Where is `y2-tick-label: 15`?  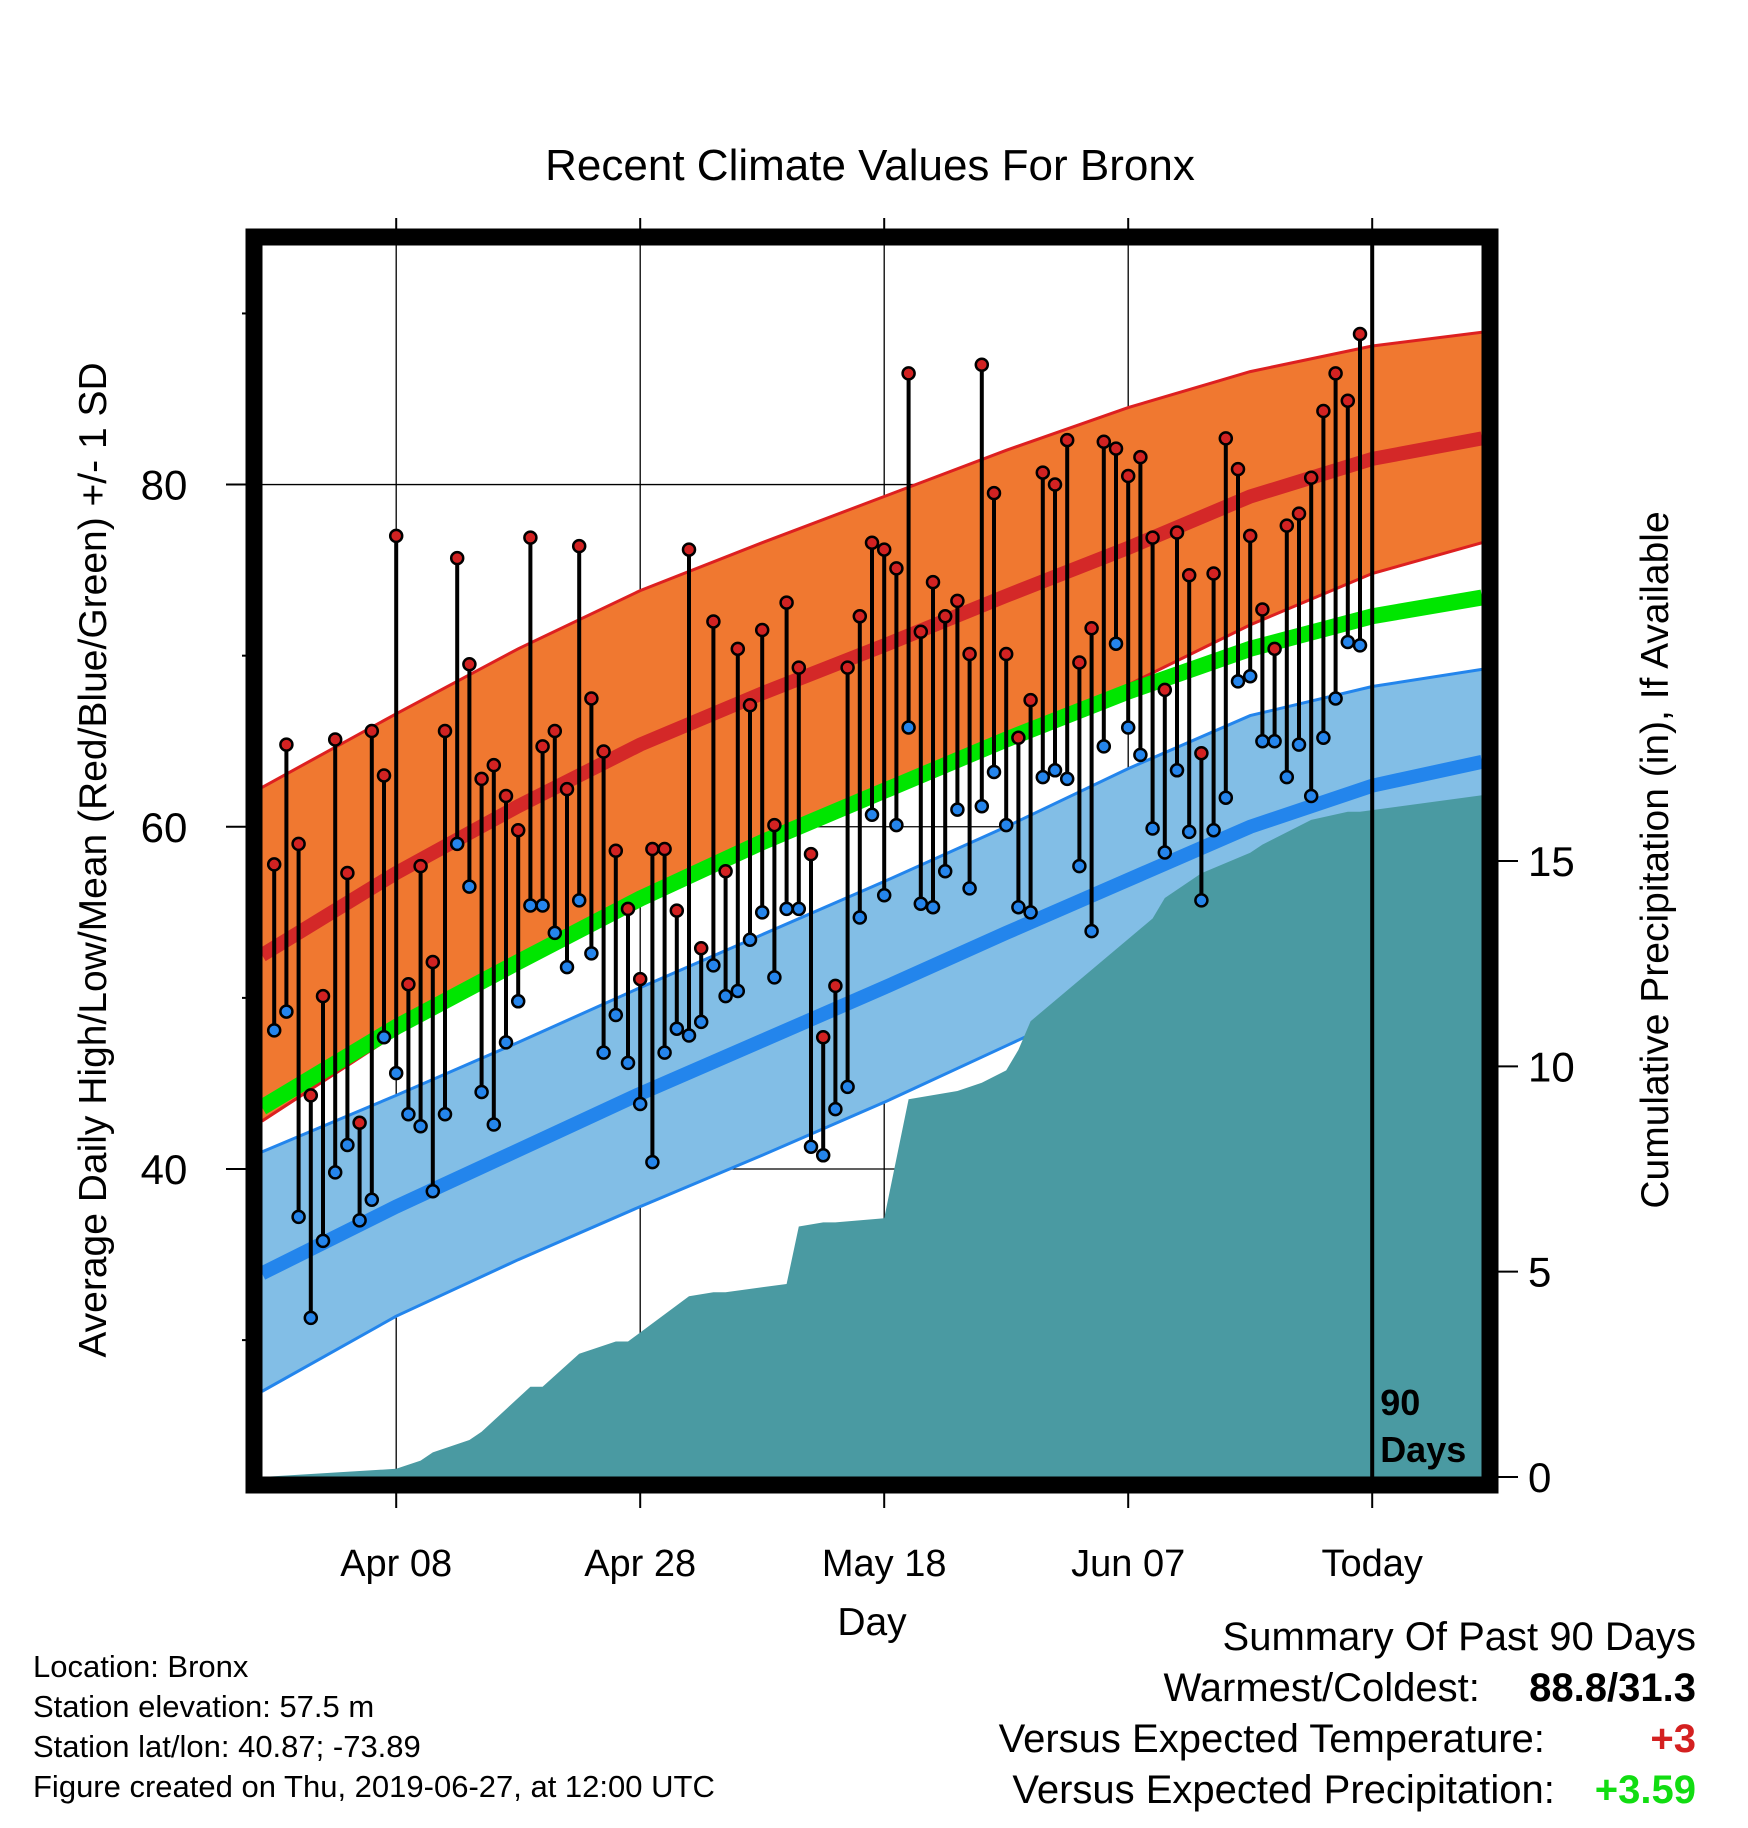 y2-tick-label: 15 is located at coordinates (1551, 861).